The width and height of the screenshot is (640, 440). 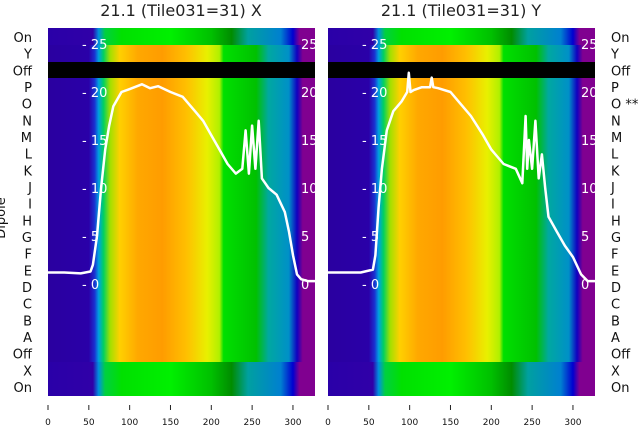 What do you see at coordinates (181, 10) in the screenshot?
I see `panel-x-title: 21.1 (Tile031=31) X` at bounding box center [181, 10].